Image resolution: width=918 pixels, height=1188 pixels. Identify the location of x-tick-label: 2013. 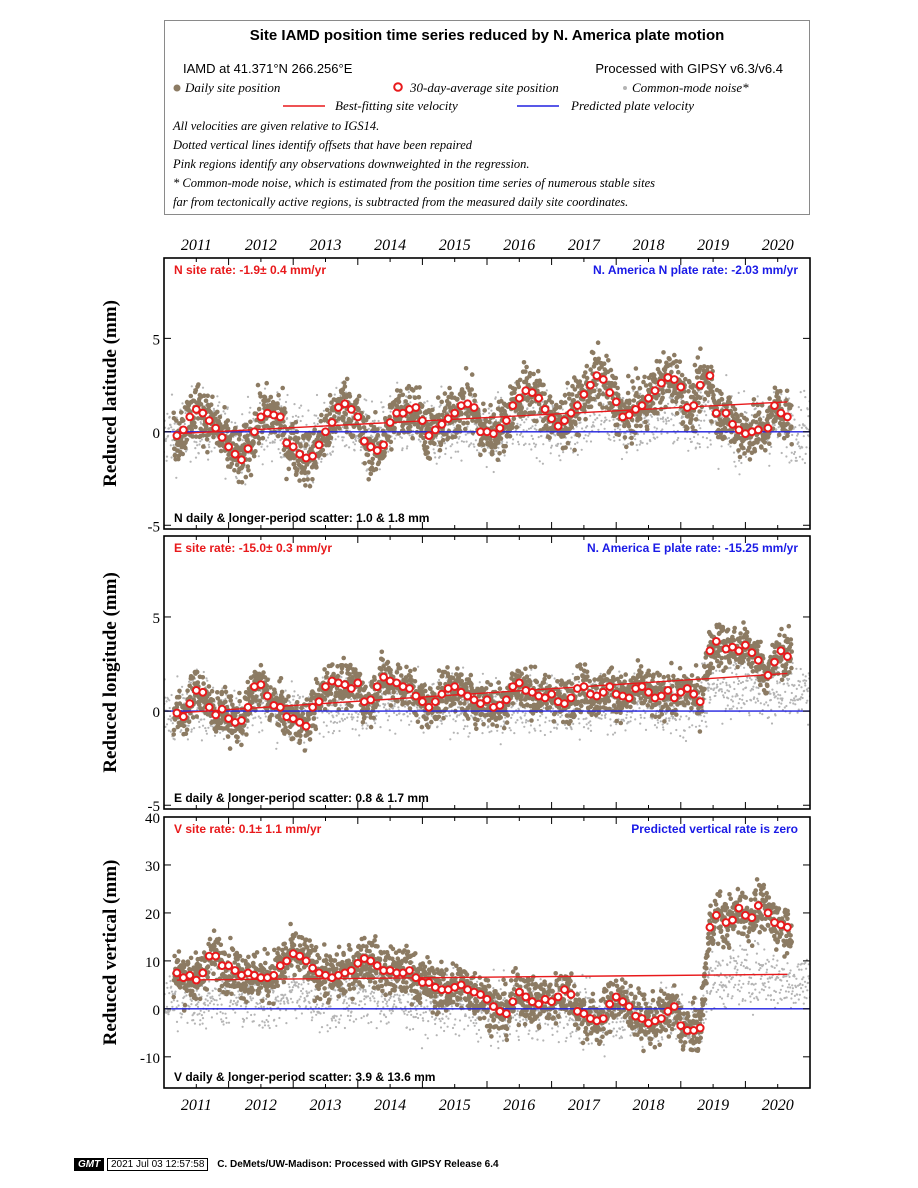
(326, 245).